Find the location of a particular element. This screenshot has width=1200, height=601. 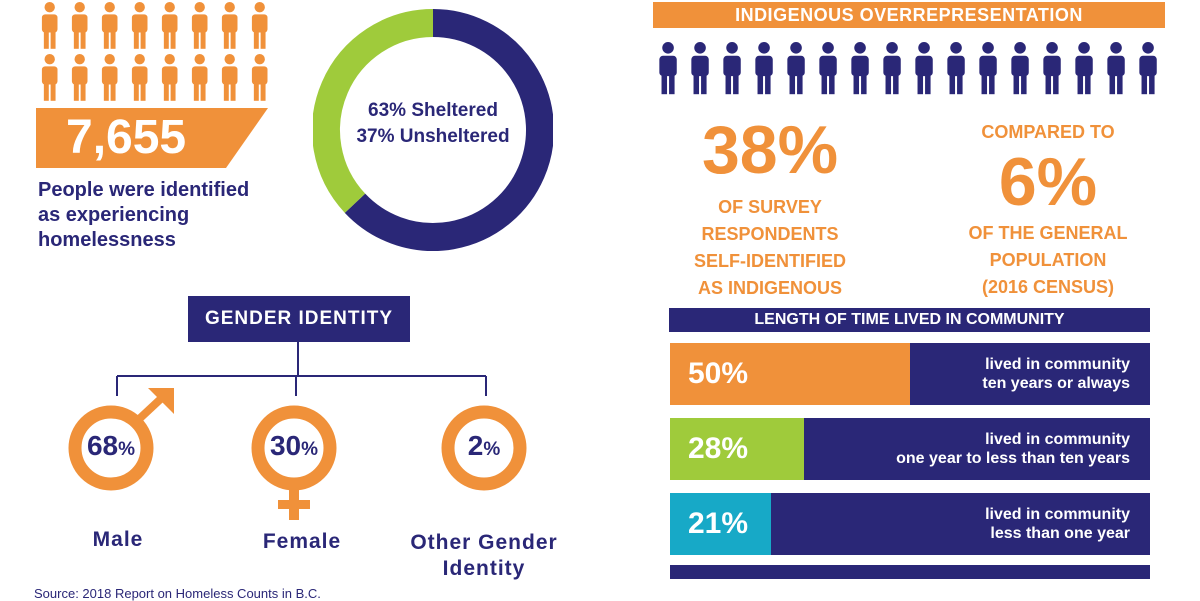

donut-slice-unsheltered is located at coordinates (373, 111).